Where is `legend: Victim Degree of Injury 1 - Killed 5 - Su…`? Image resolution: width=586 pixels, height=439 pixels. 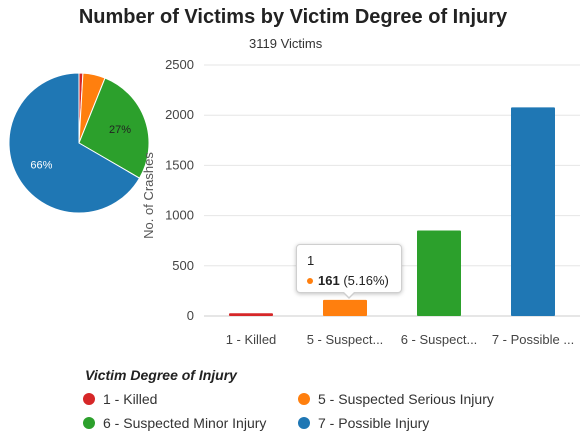
legend: Victim Degree of Injury 1 - Killed 5 - Su… is located at coordinates (323, 400).